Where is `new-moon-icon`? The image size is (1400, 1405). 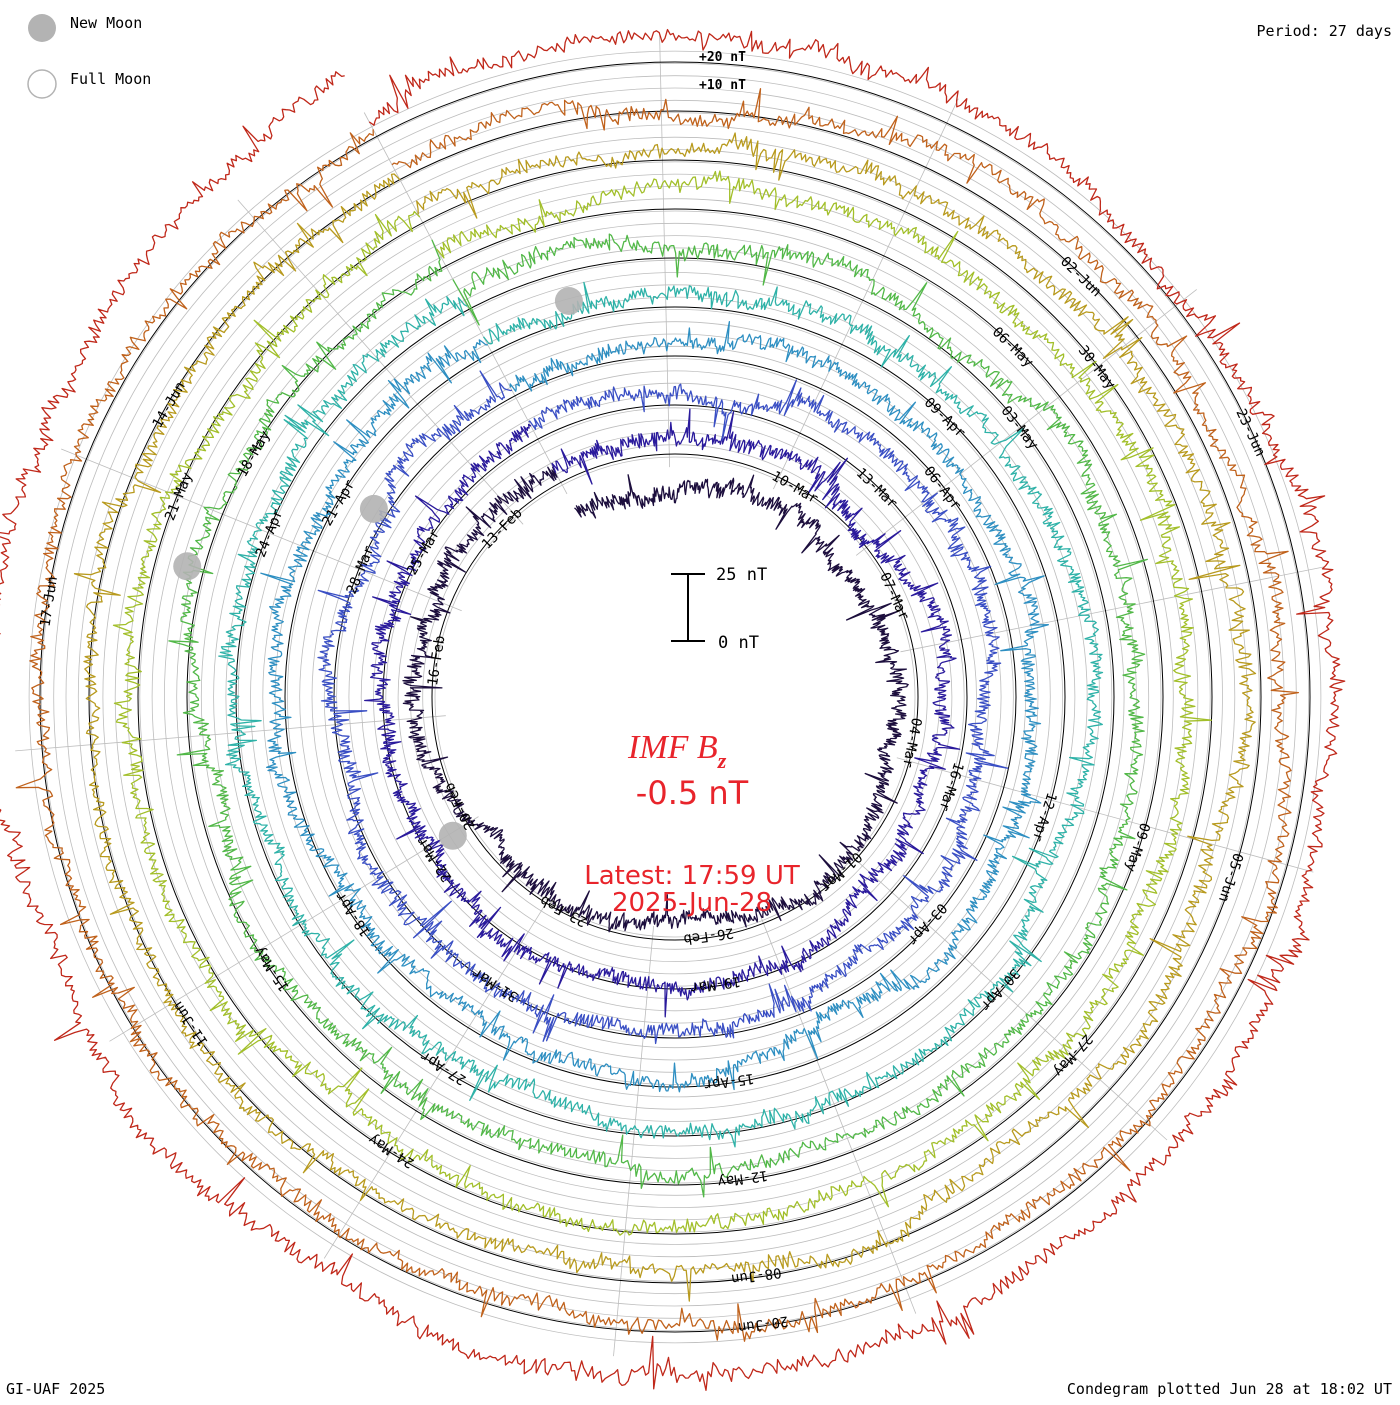
new-moon-icon is located at coordinates (42, 28).